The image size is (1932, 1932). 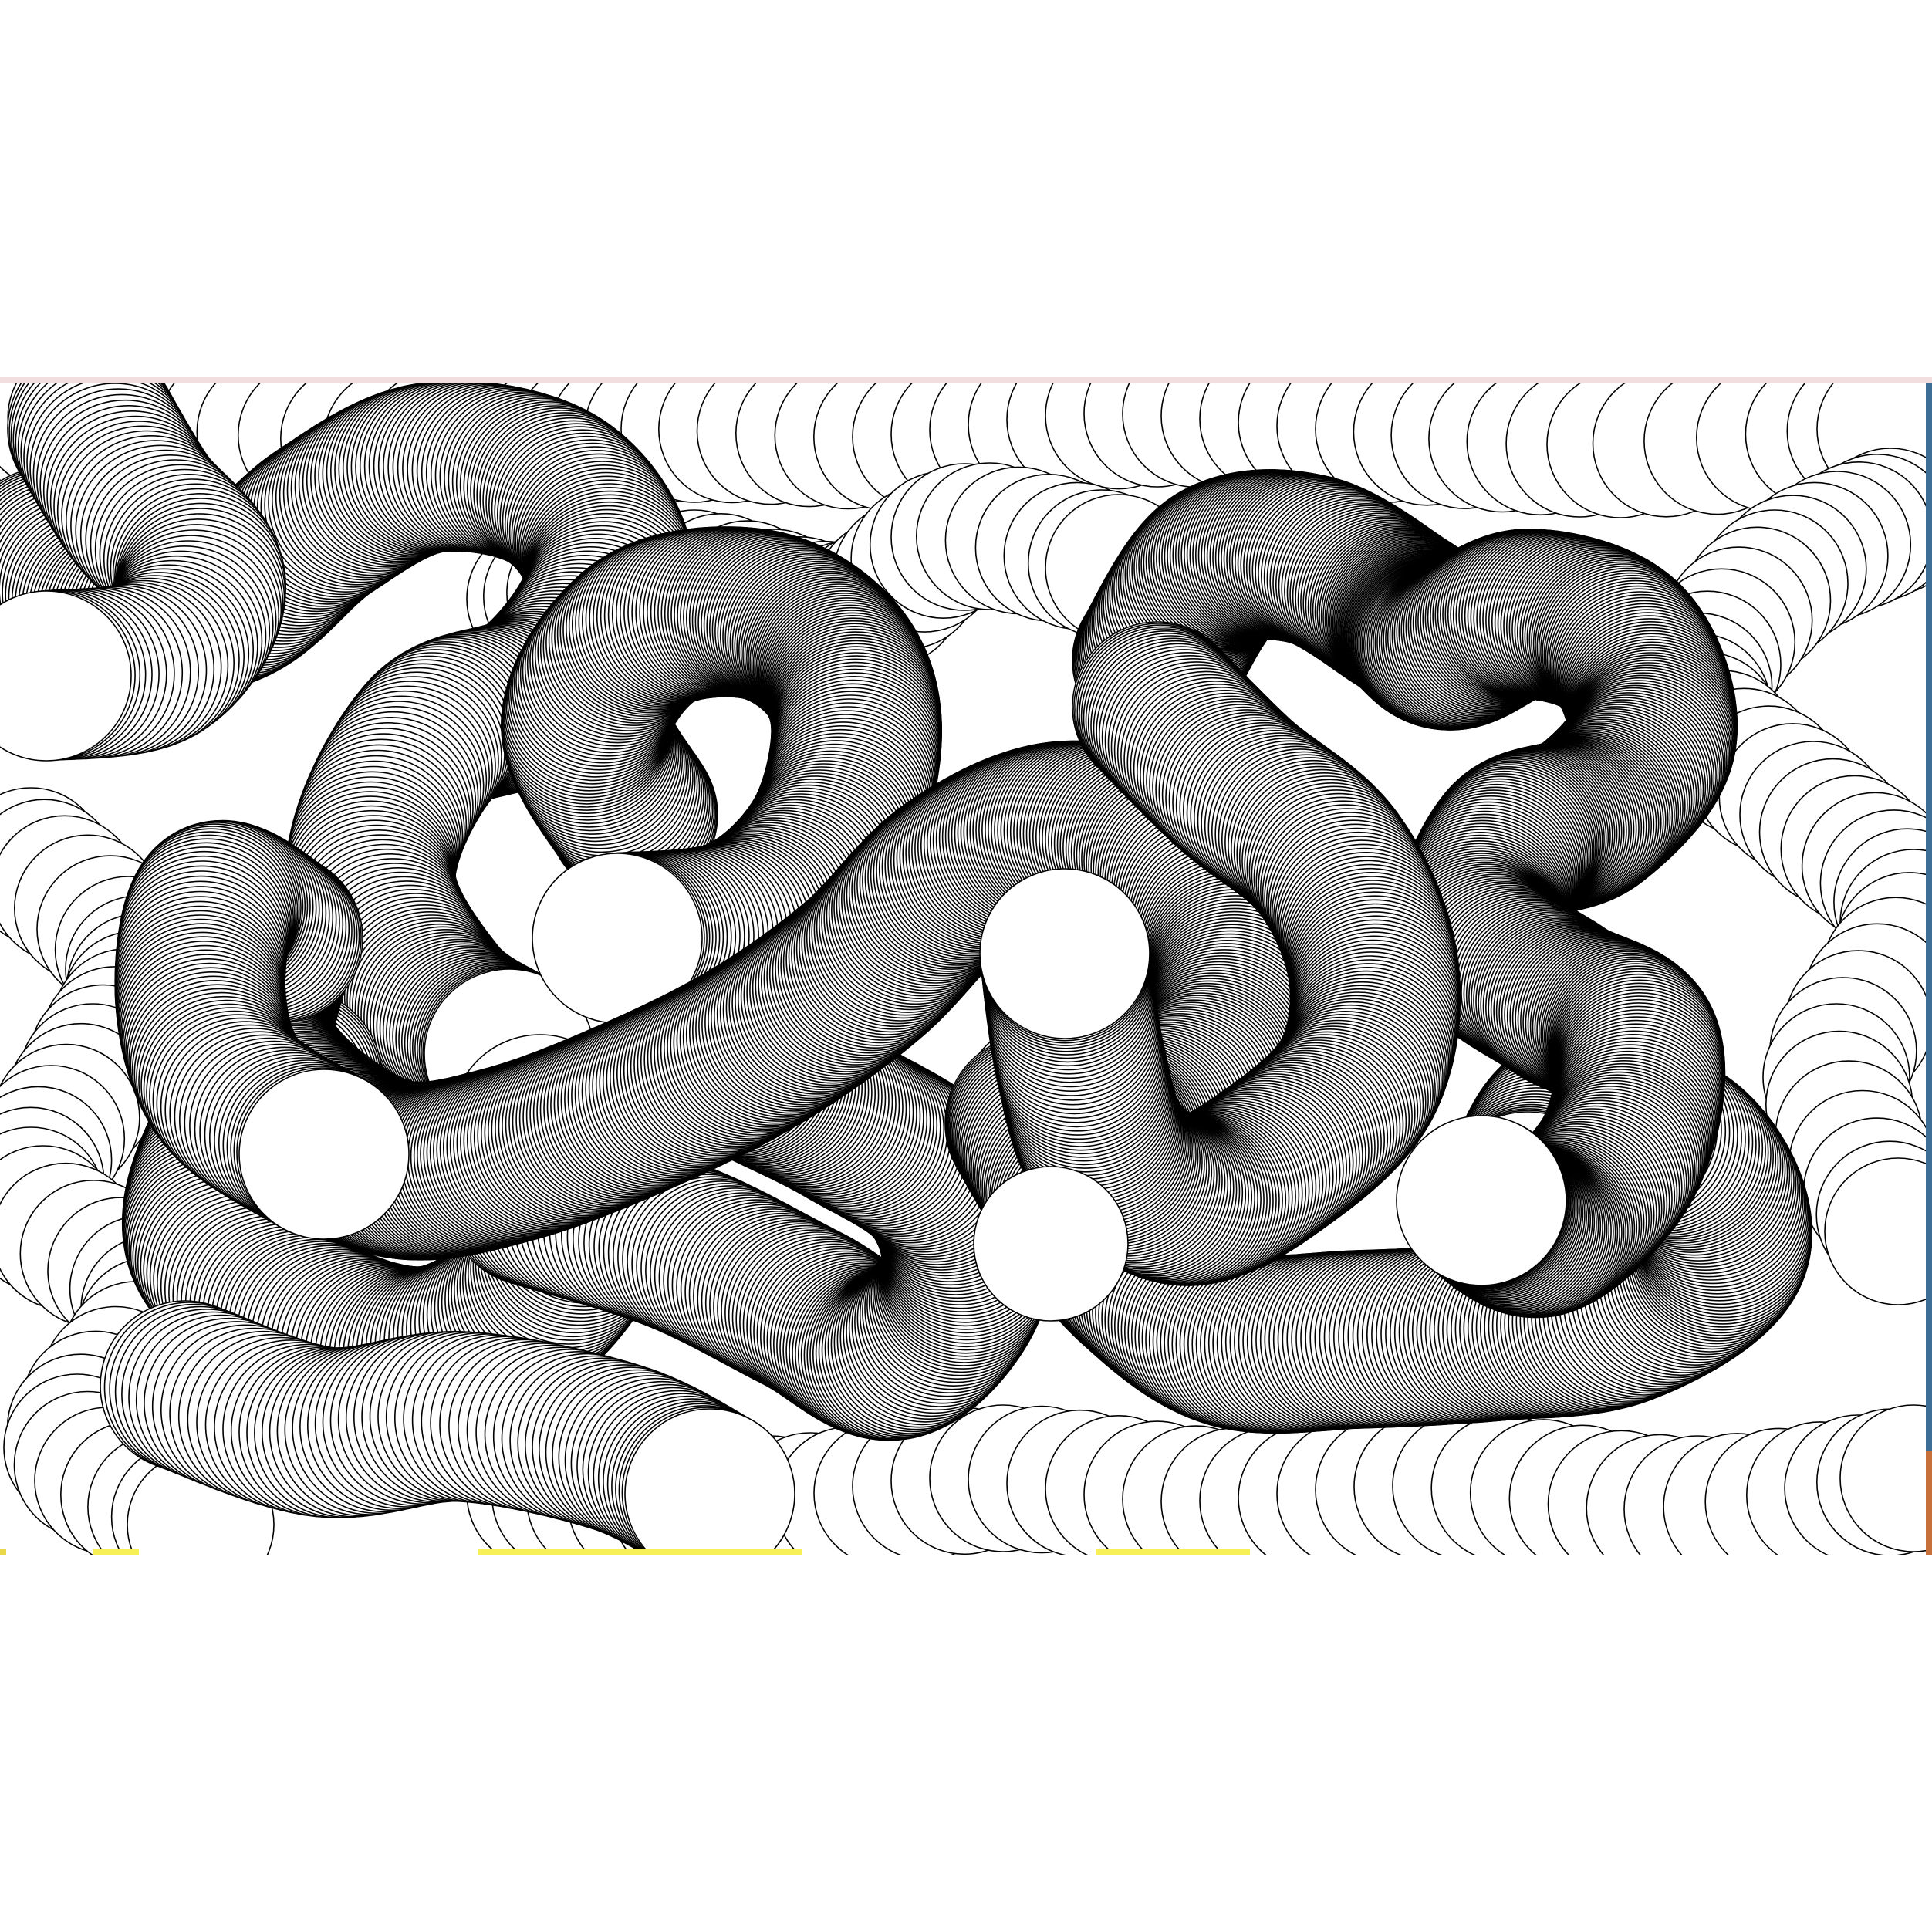 What do you see at coordinates (966, 380) in the screenshot?
I see `window-top-strip` at bounding box center [966, 380].